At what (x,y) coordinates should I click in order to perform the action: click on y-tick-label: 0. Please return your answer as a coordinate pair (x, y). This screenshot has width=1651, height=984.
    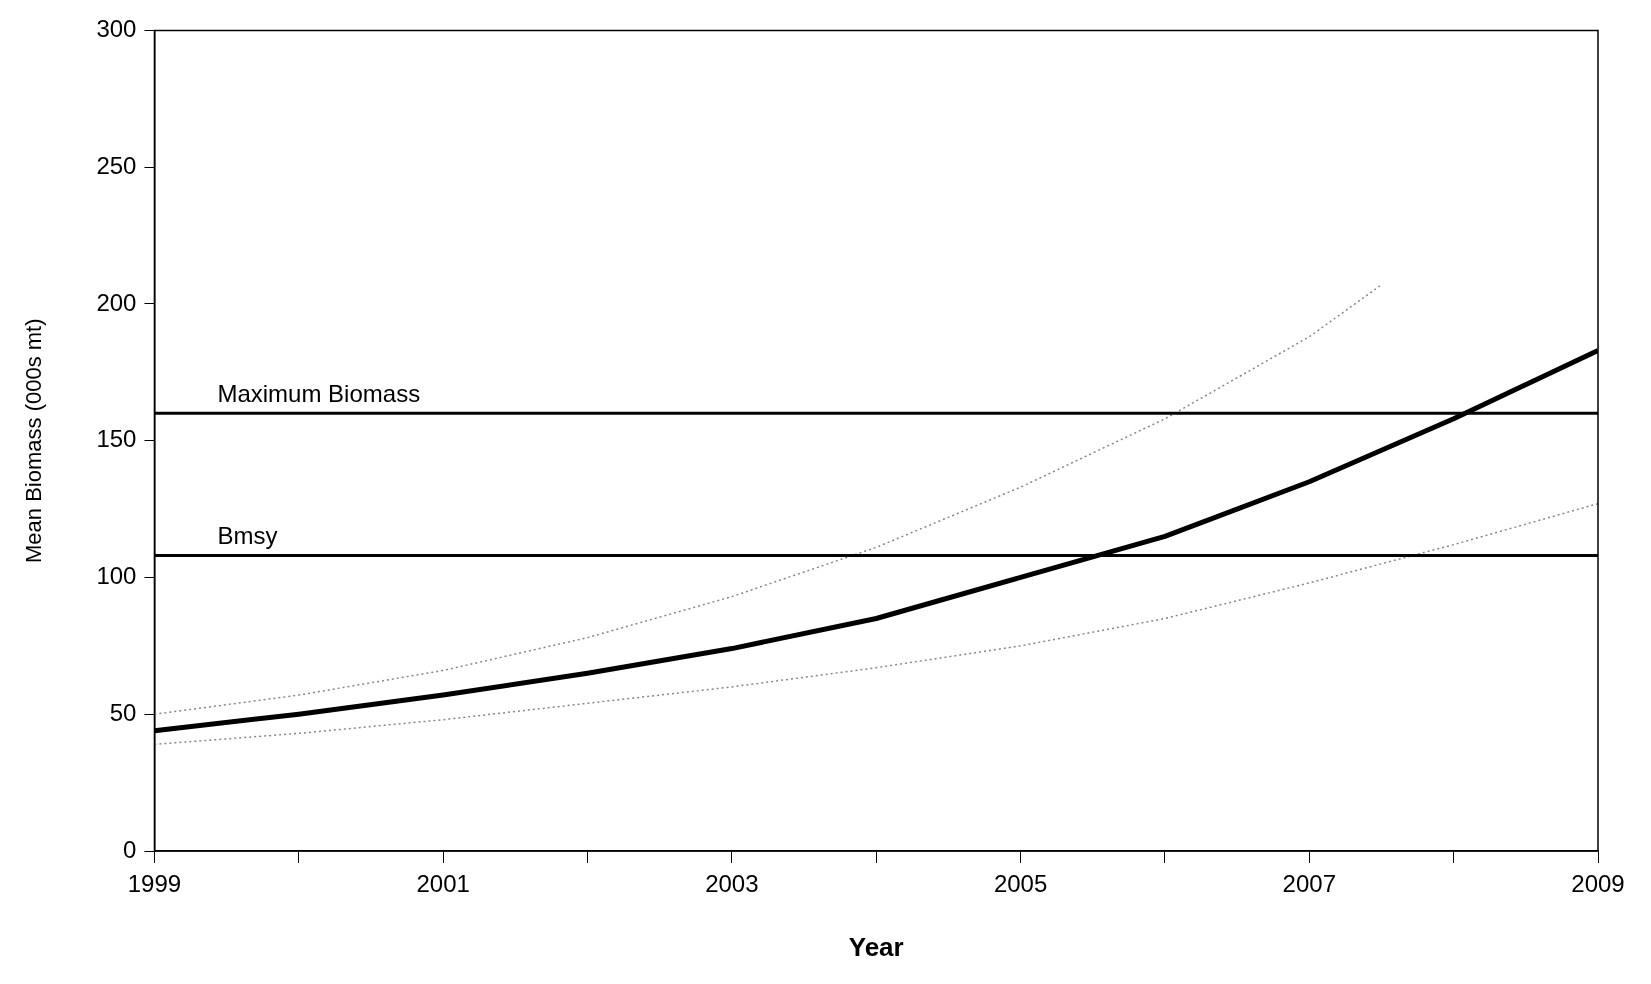
    Looking at the image, I should click on (130, 849).